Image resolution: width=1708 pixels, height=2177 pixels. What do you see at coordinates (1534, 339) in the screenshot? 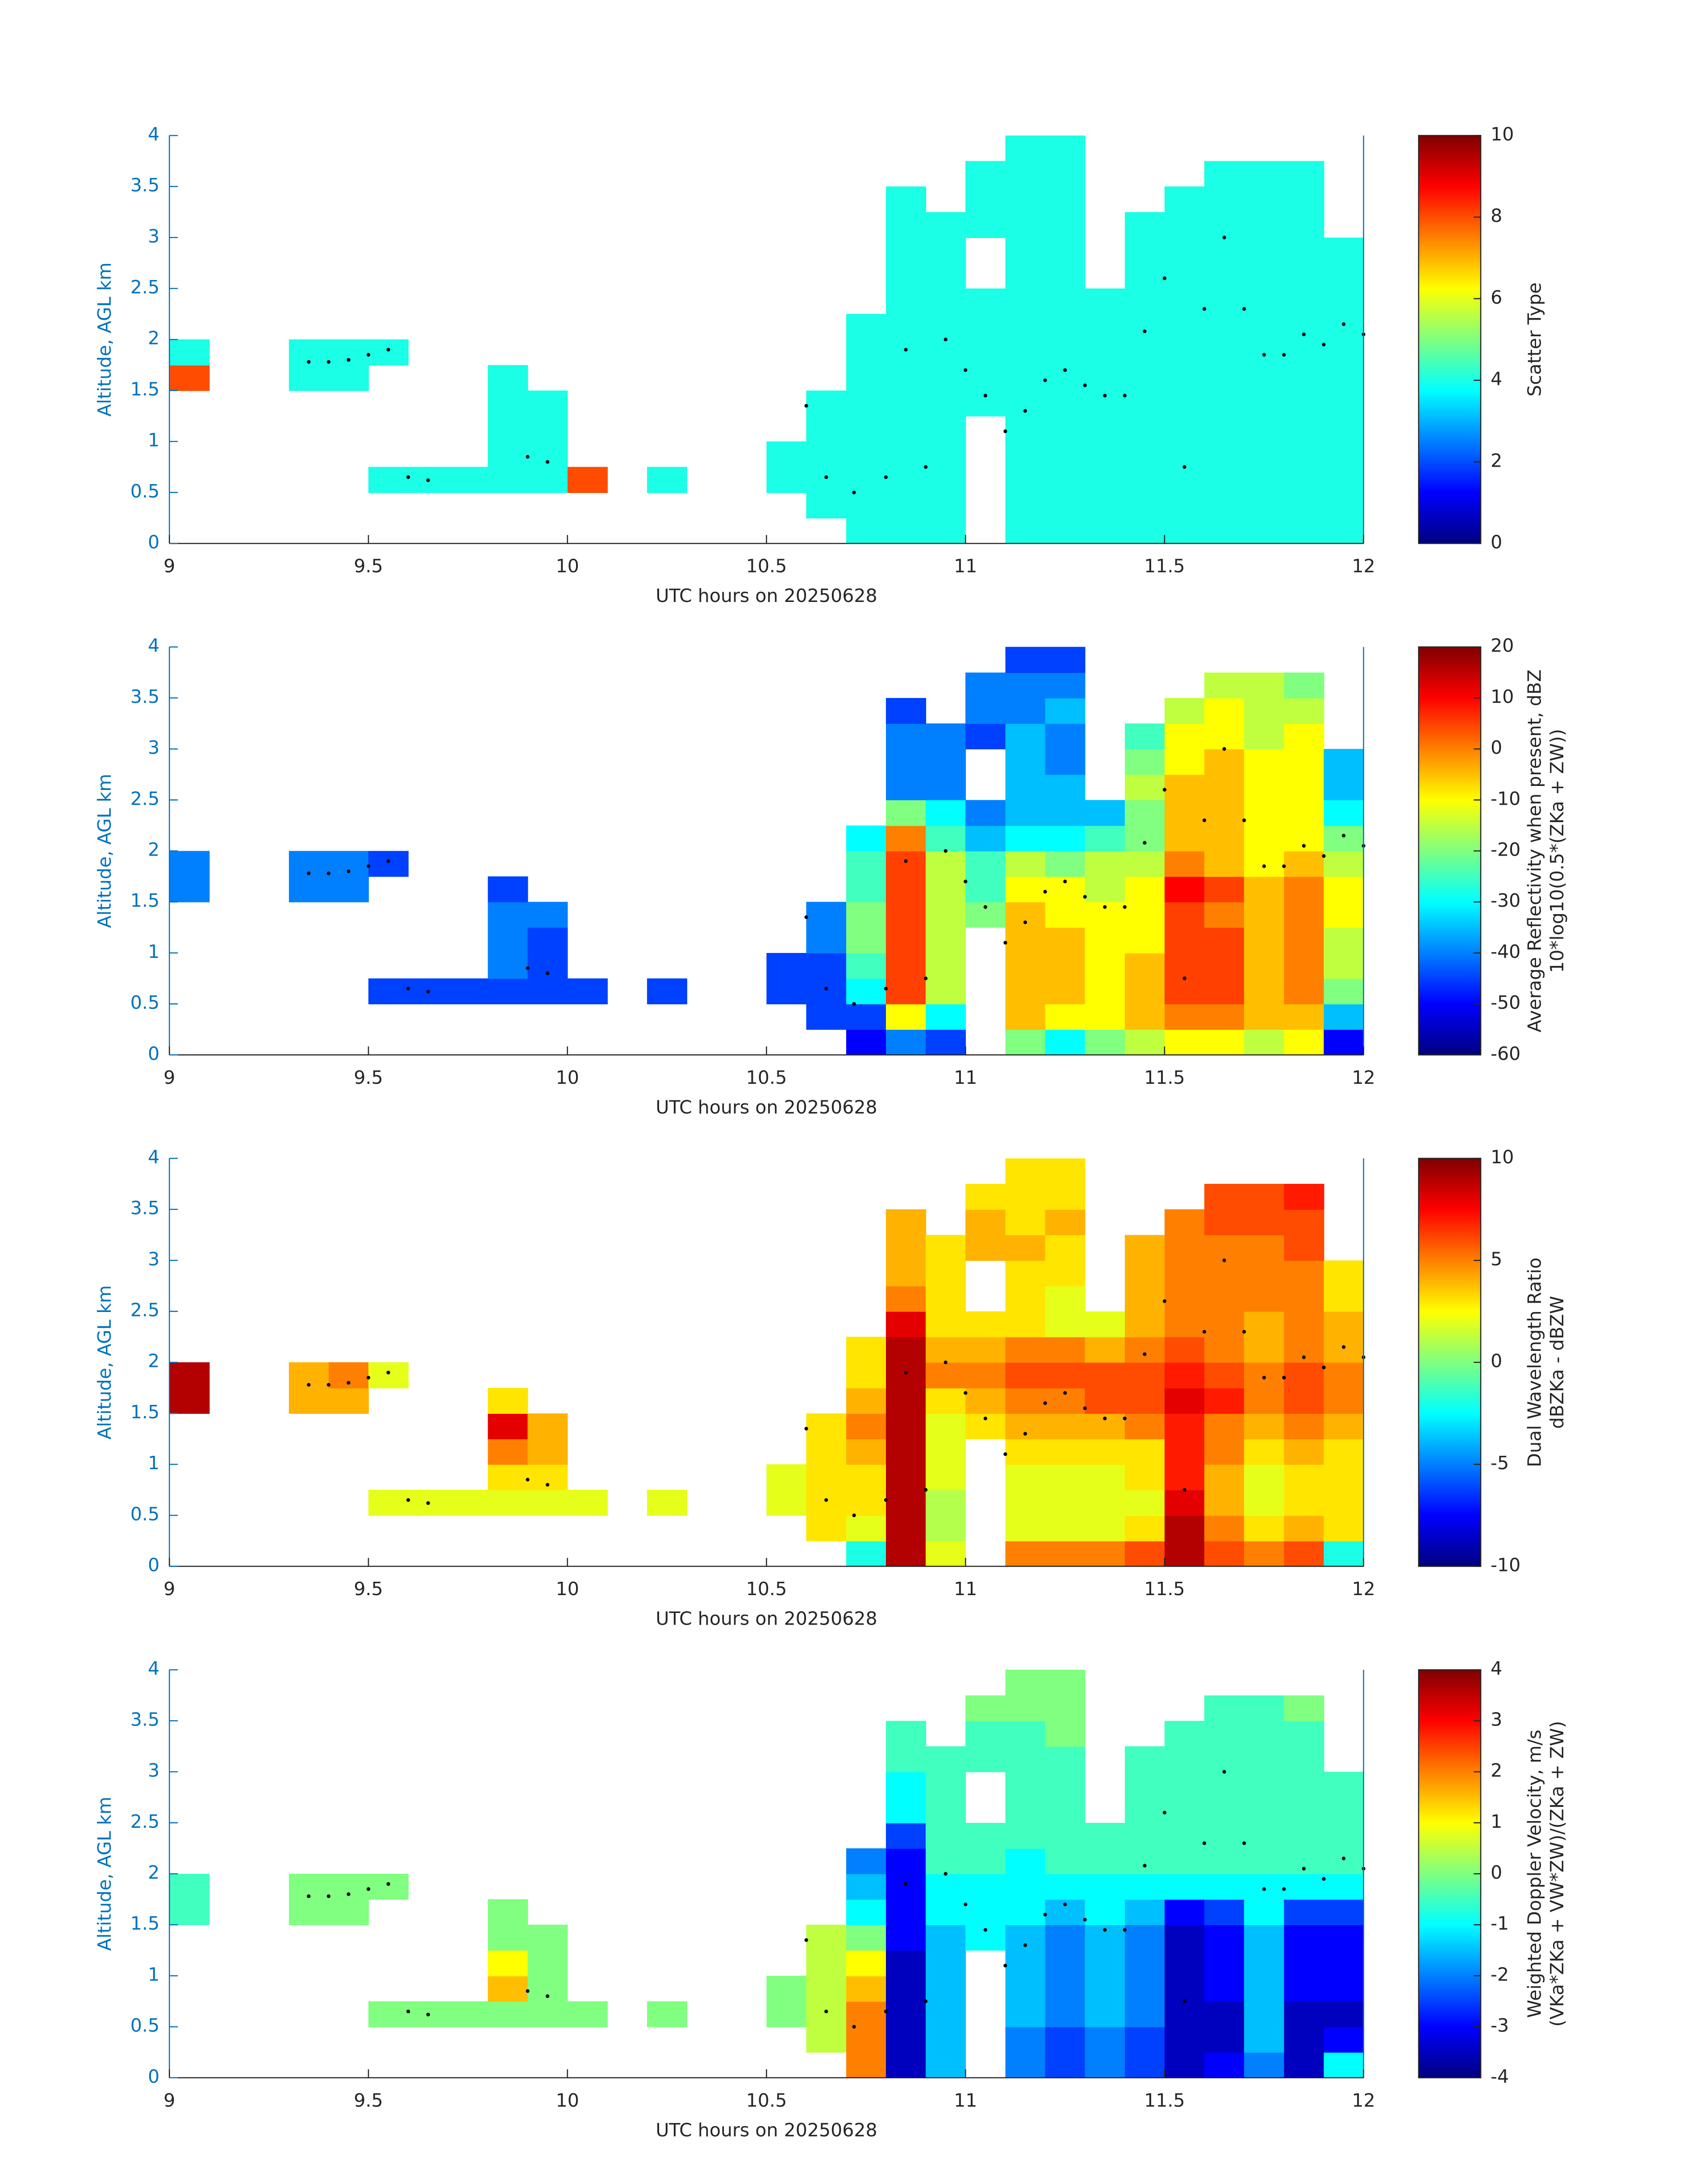
I see `colorbar-label: Scatter Type` at bounding box center [1534, 339].